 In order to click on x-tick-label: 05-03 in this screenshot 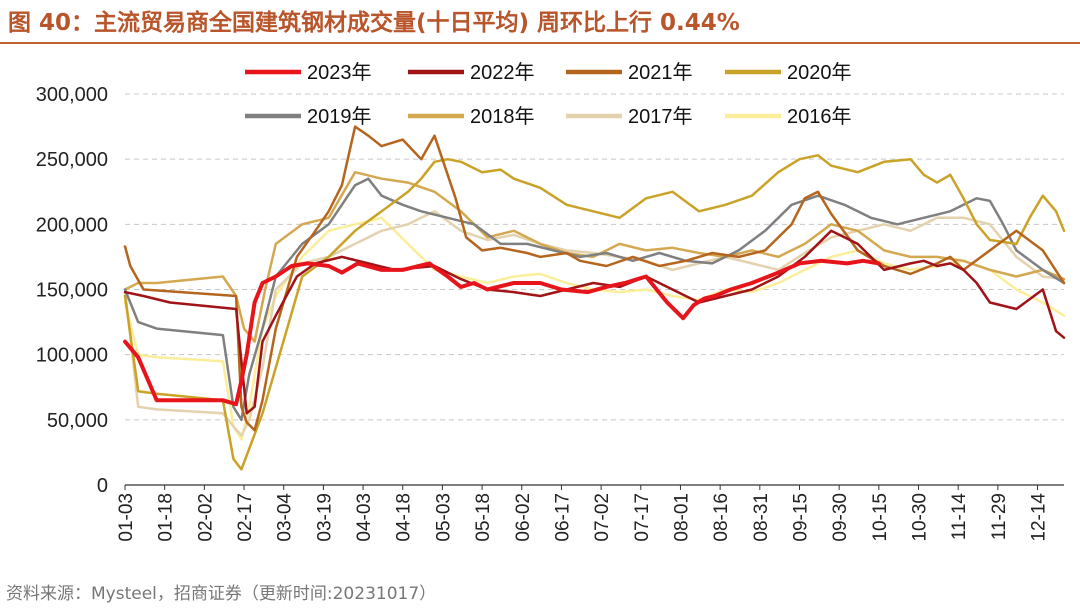, I will do `click(443, 517)`.